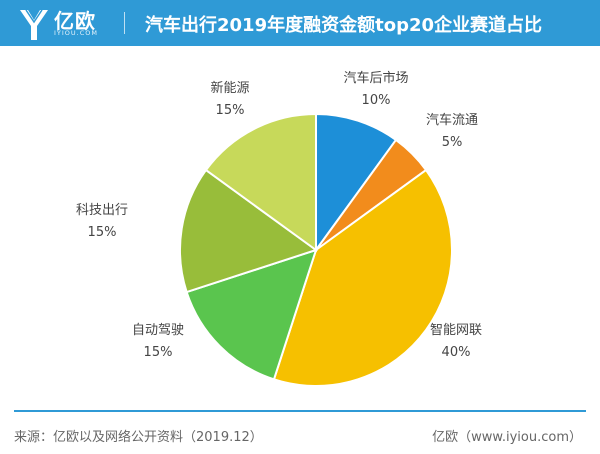 Image resolution: width=600 pixels, height=454 pixels. I want to click on chart-title: 汽车出行2019年度融资金额top20企业赛道占比, so click(344, 25).